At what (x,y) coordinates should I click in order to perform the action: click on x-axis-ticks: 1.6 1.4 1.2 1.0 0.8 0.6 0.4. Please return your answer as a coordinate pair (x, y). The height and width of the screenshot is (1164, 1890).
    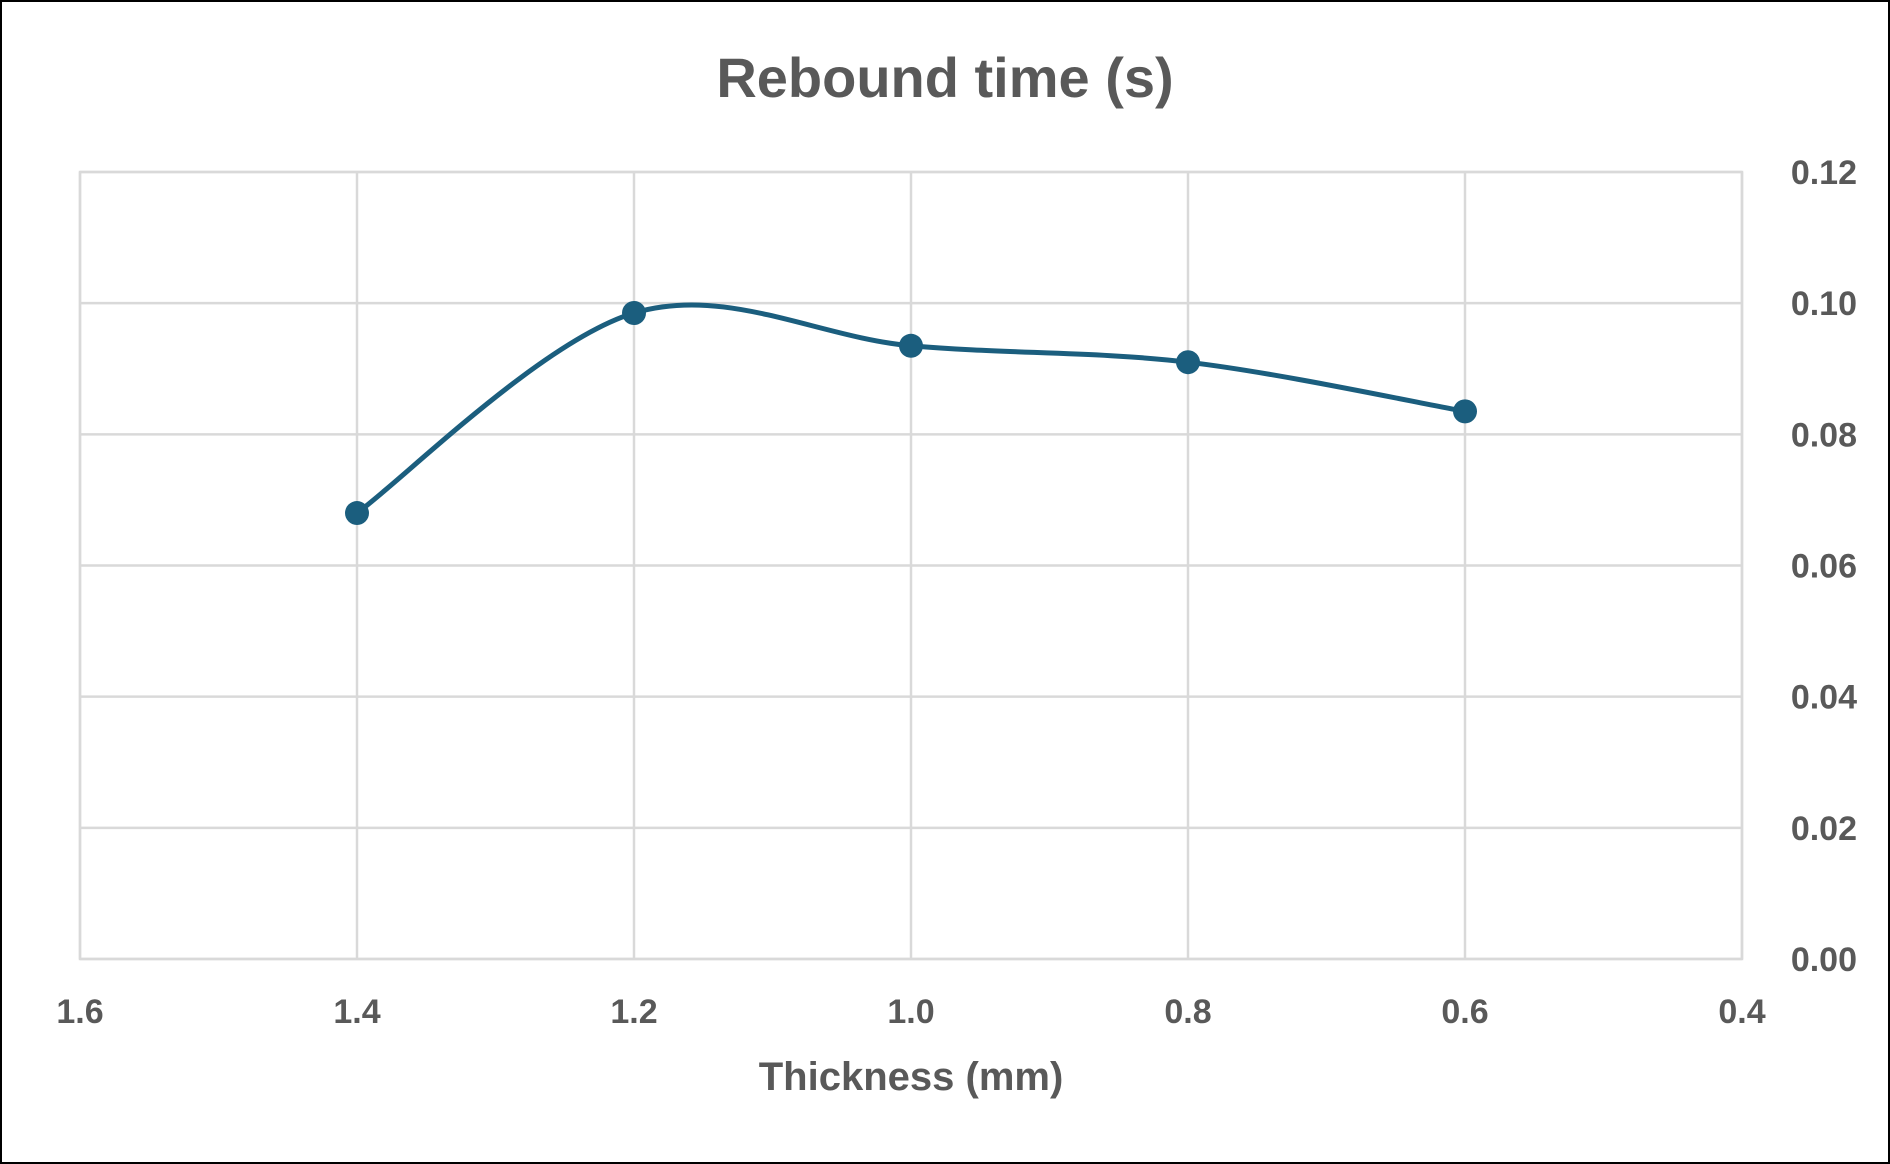
    Looking at the image, I should click on (910, 1012).